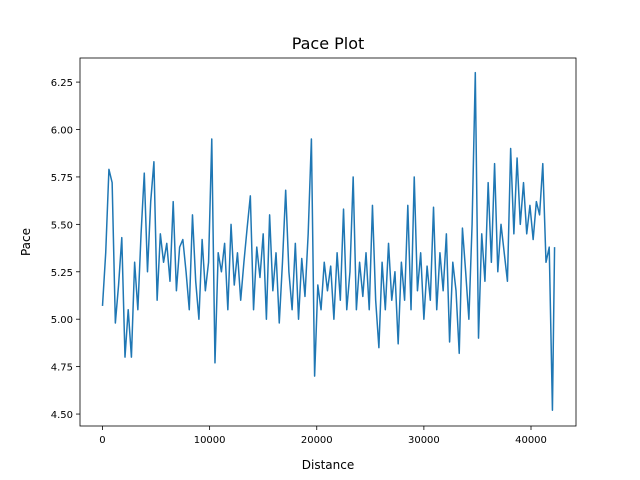 The height and width of the screenshot is (480, 640). What do you see at coordinates (62, 368) in the screenshot?
I see `y-tick-label: 4.75` at bounding box center [62, 368].